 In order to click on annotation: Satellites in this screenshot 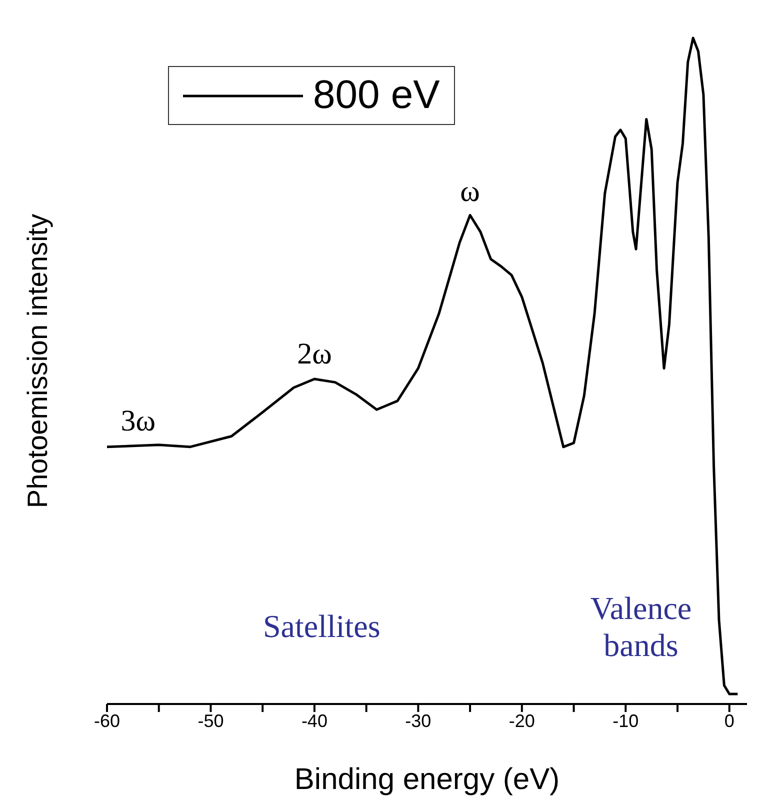, I will do `click(321, 626)`.